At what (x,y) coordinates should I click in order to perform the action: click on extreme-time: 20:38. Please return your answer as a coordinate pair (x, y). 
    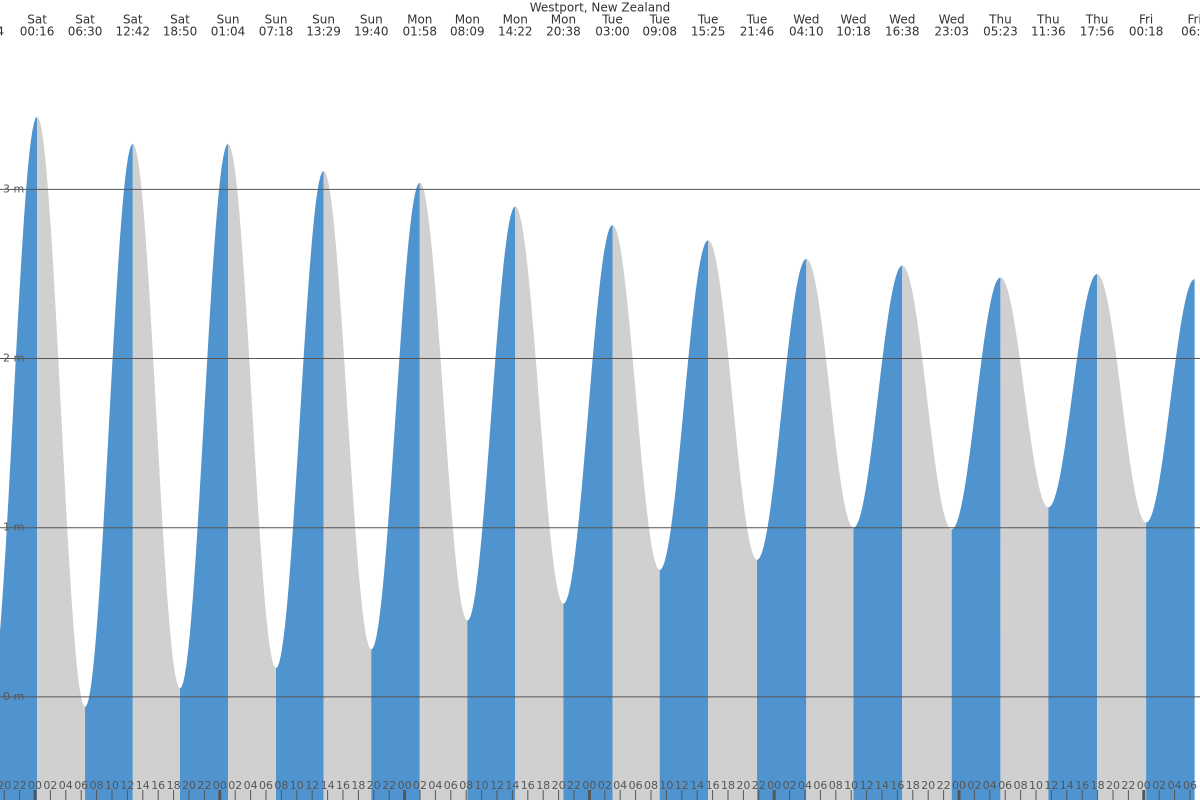
    Looking at the image, I should click on (563, 32).